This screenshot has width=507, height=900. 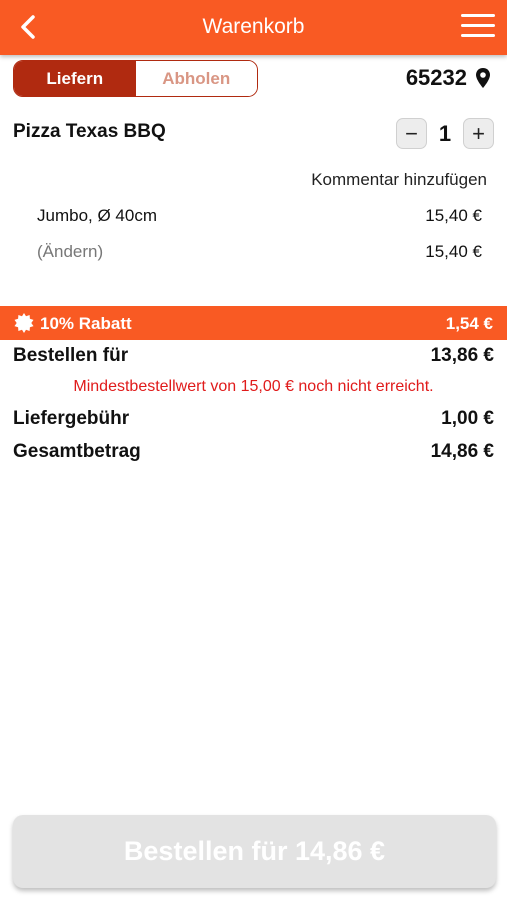 I want to click on total-value: 14,86 €, so click(x=462, y=451).